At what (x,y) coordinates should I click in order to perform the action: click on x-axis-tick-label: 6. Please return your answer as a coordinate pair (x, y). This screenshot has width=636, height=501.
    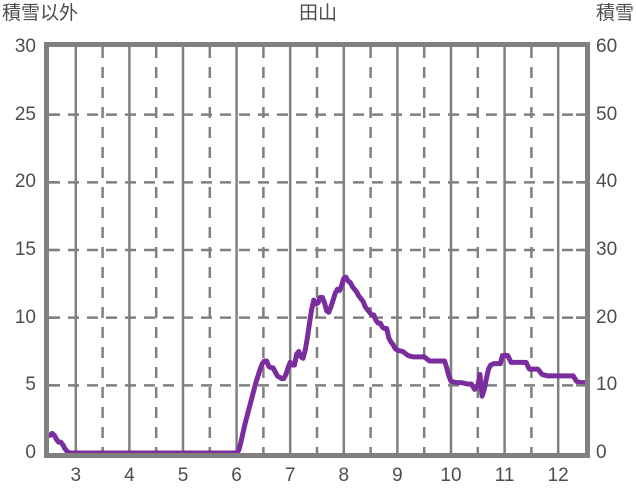
    Looking at the image, I should click on (236, 475).